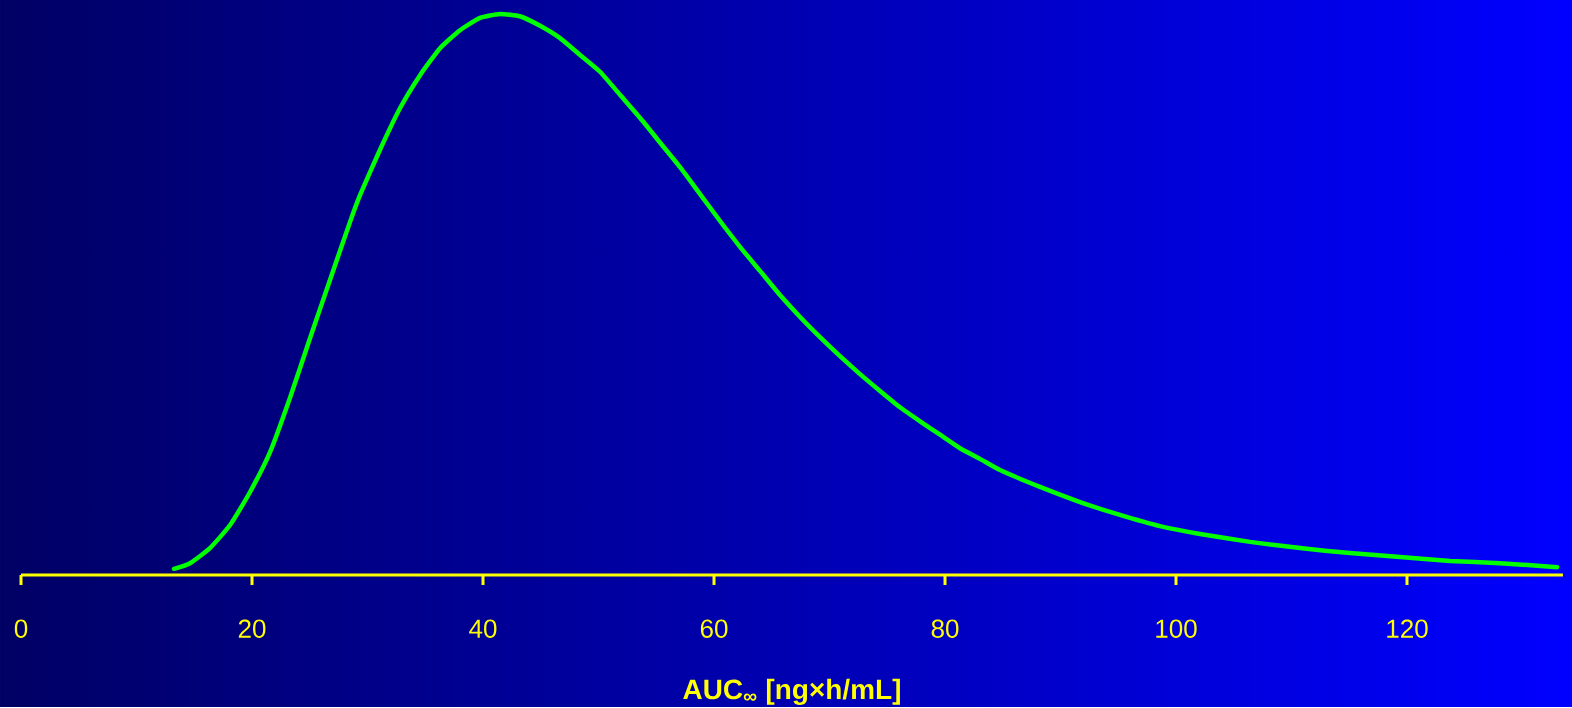 The width and height of the screenshot is (1572, 708). What do you see at coordinates (791, 691) in the screenshot?
I see `x-axis-title: AUC$_{∞}$ [ng×h/mL]` at bounding box center [791, 691].